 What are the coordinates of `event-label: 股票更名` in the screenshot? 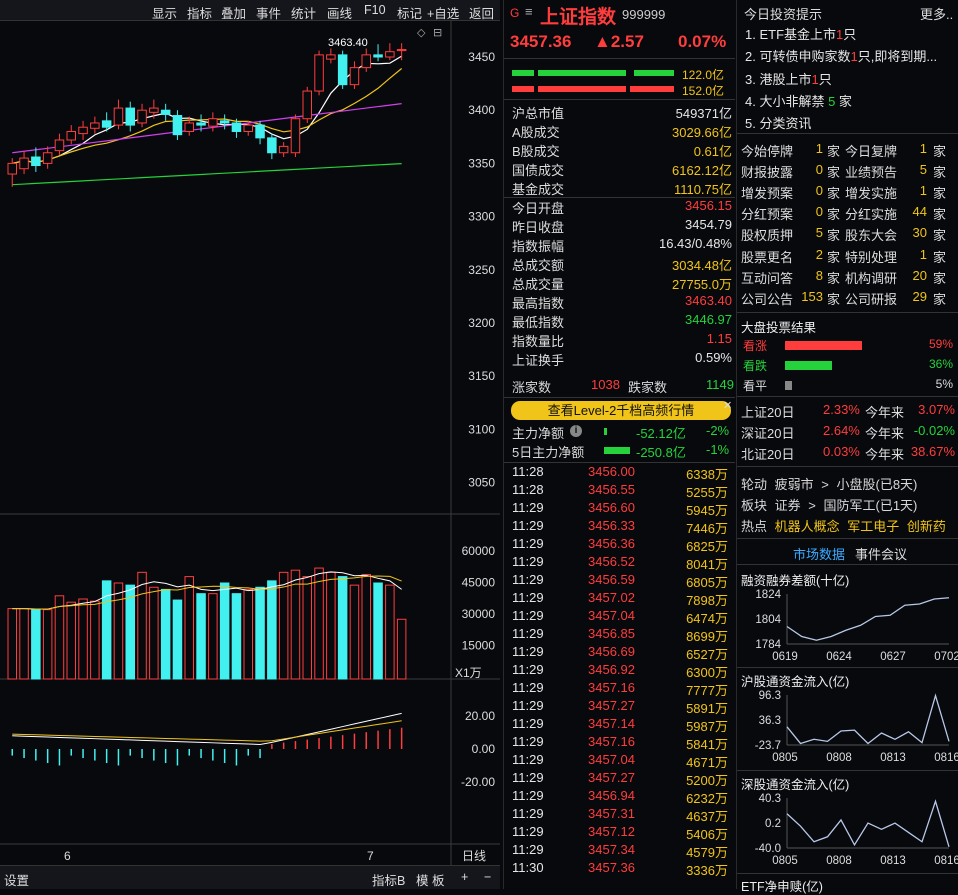 It's located at (767, 257).